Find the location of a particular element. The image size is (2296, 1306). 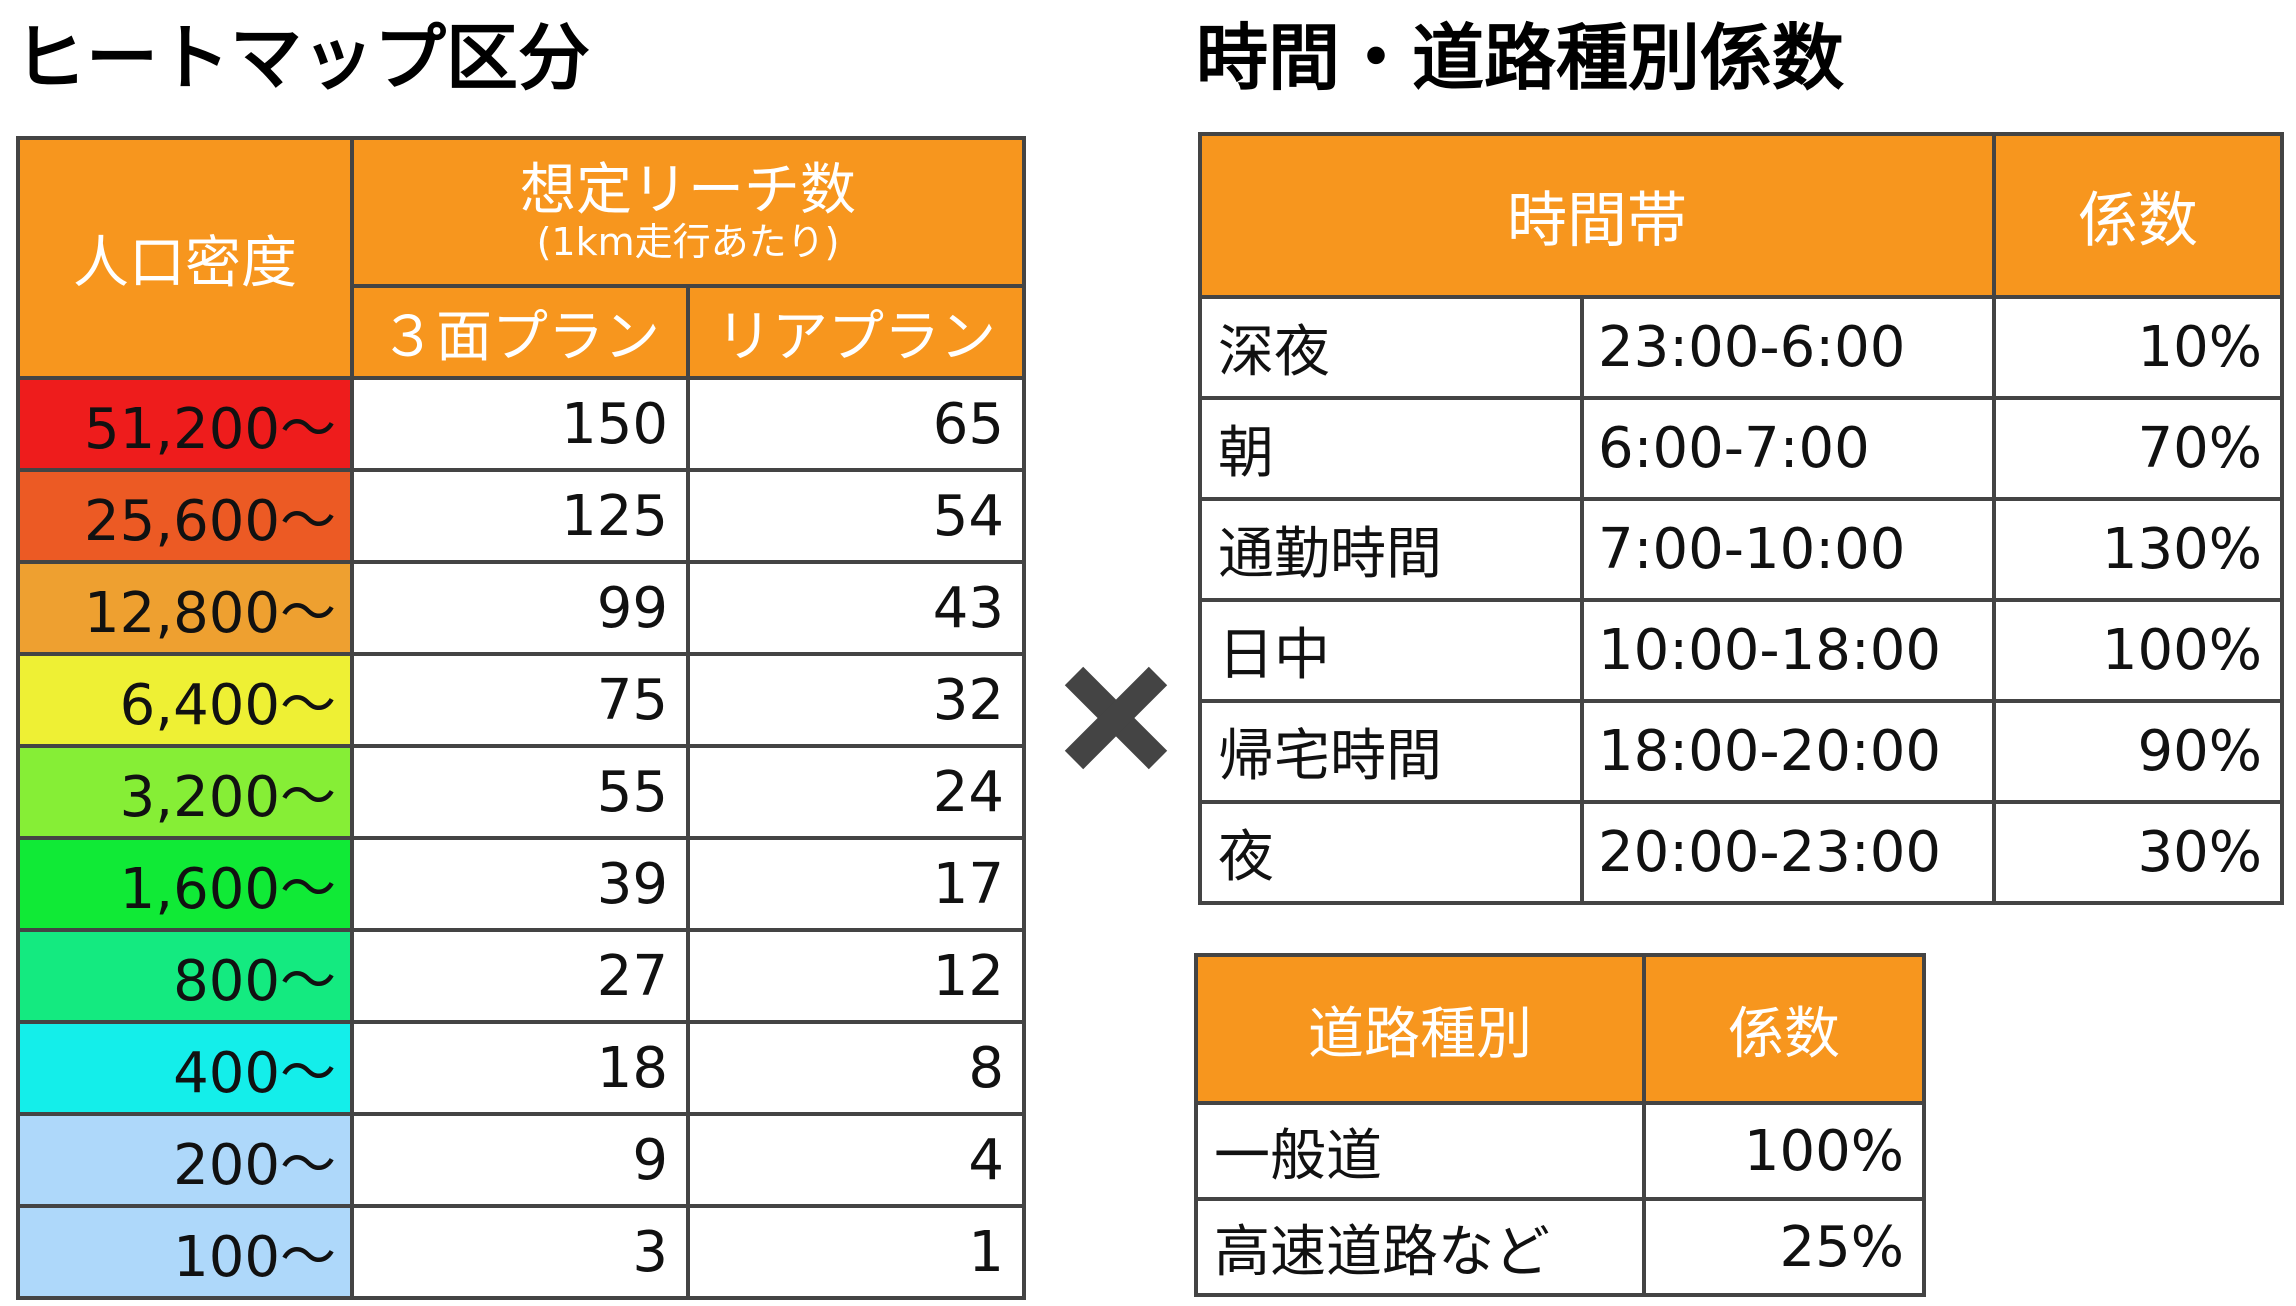

header-reach-label: 想定リーチ数 is located at coordinates (688, 191).